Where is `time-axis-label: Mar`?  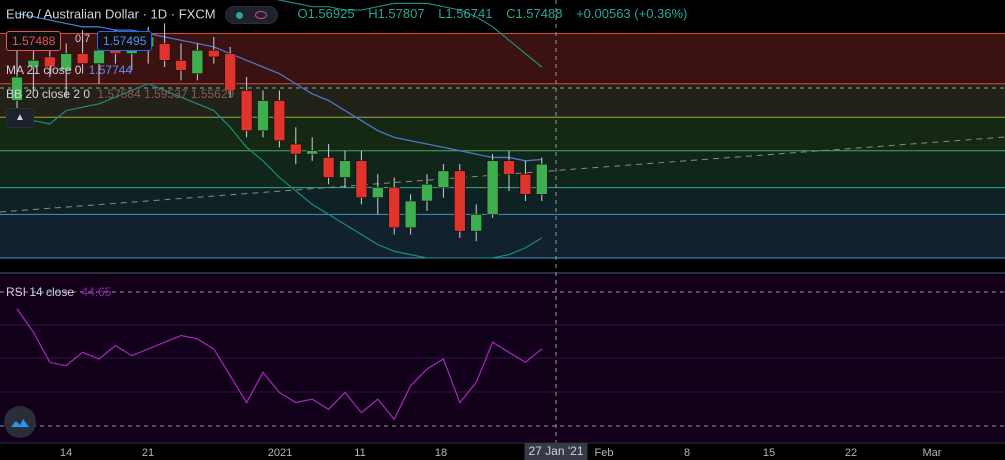 time-axis-label: Mar is located at coordinates (932, 453).